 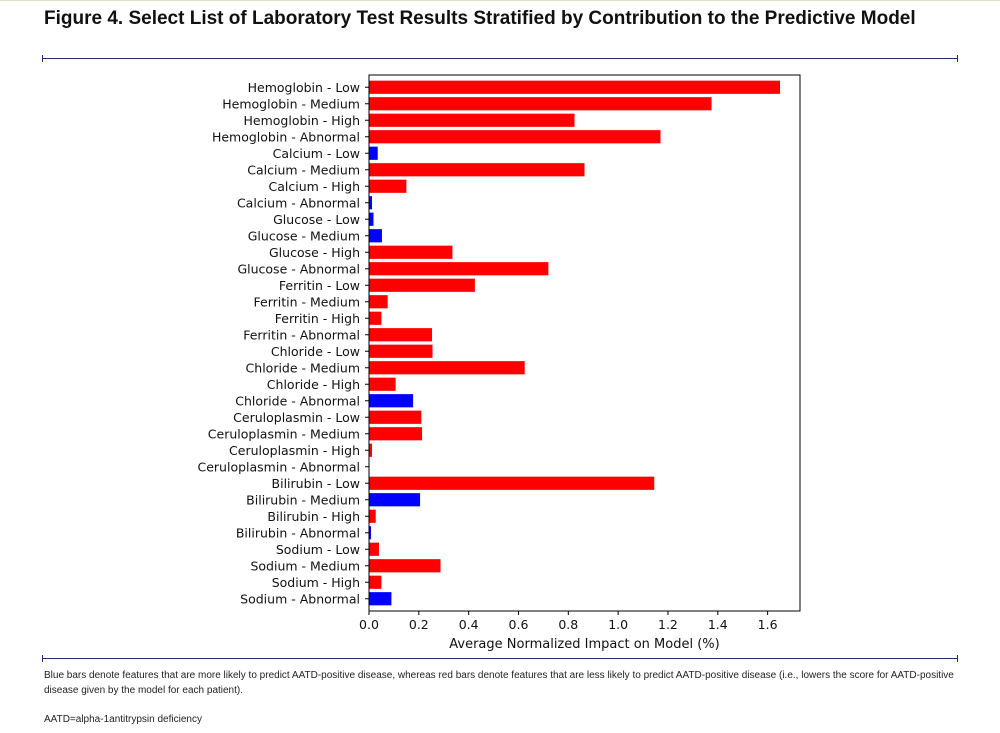 I want to click on bar-bilirubin-high, so click(x=372, y=516).